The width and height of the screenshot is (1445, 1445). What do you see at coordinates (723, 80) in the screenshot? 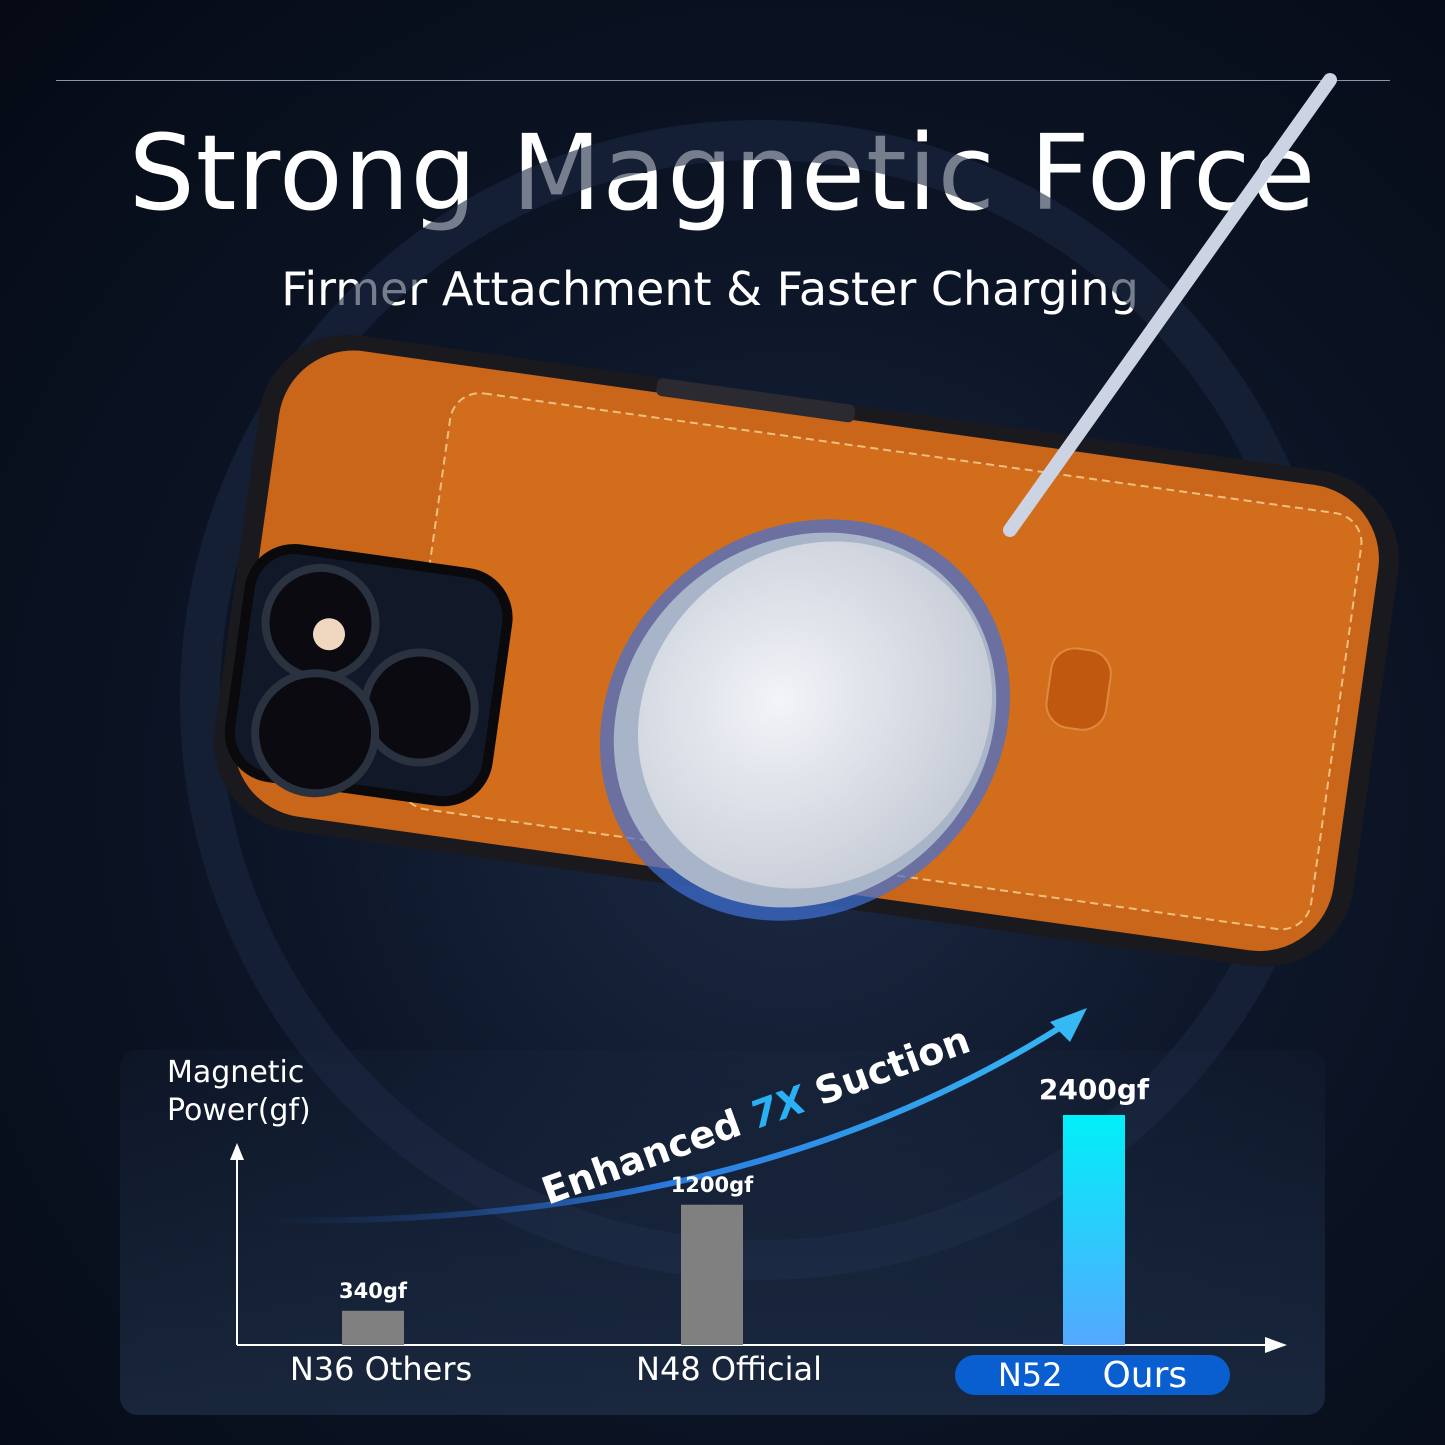
I see `top-divider` at bounding box center [723, 80].